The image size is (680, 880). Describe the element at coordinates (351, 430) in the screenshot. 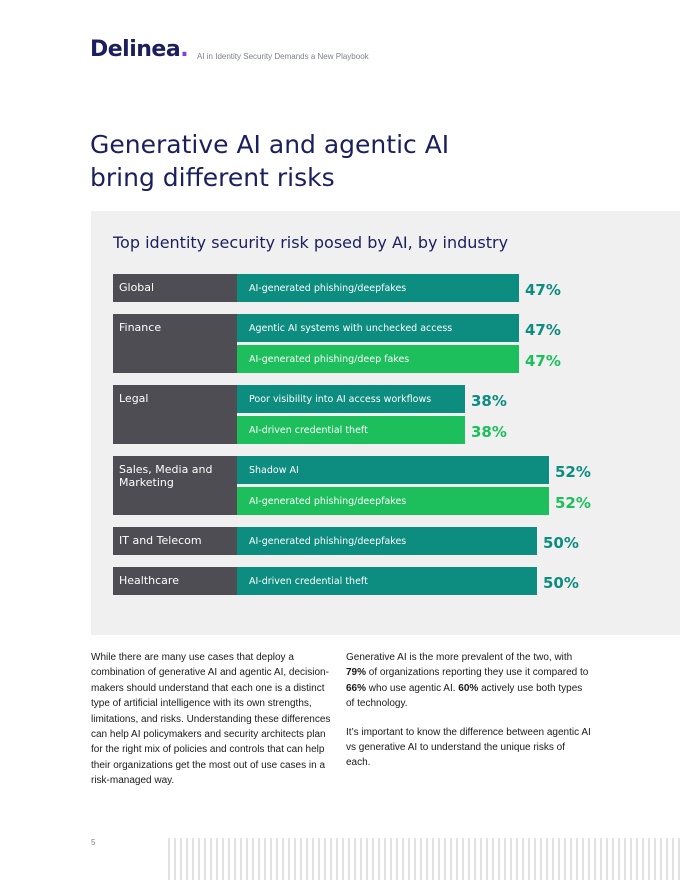

I see `bar-legal-2: AI-driven credential theft` at that location.